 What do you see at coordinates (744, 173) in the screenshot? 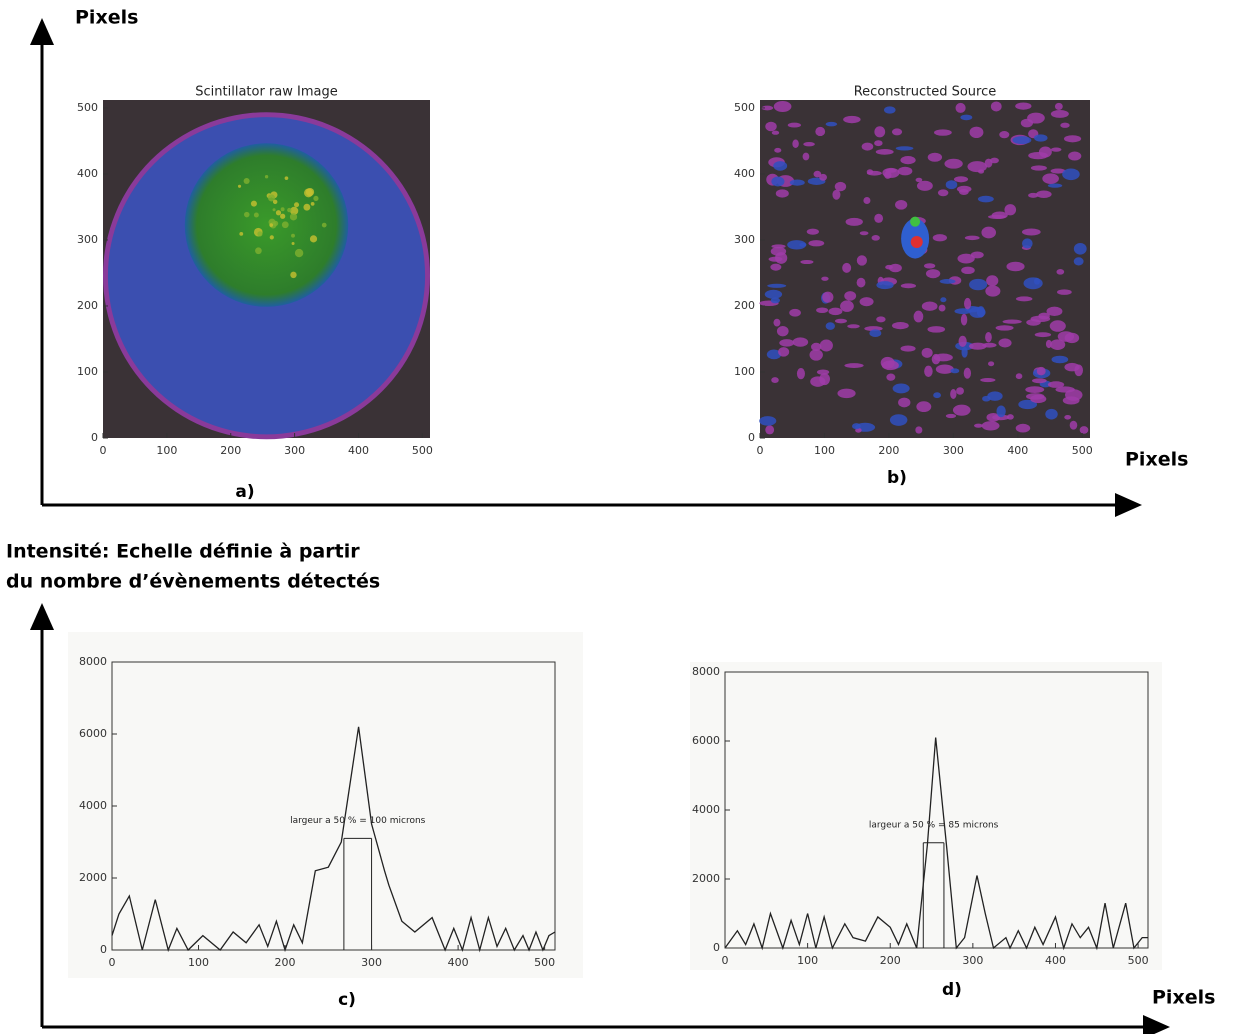
I see `y-tick-label: 400` at bounding box center [744, 173].